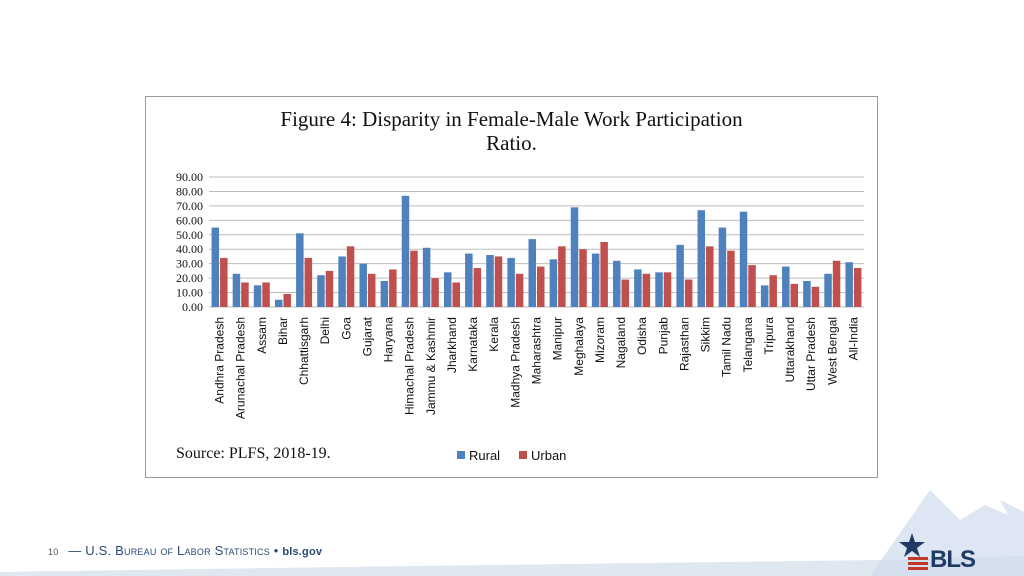  What do you see at coordinates (484, 455) in the screenshot?
I see `legend-label-rural: Rural` at bounding box center [484, 455].